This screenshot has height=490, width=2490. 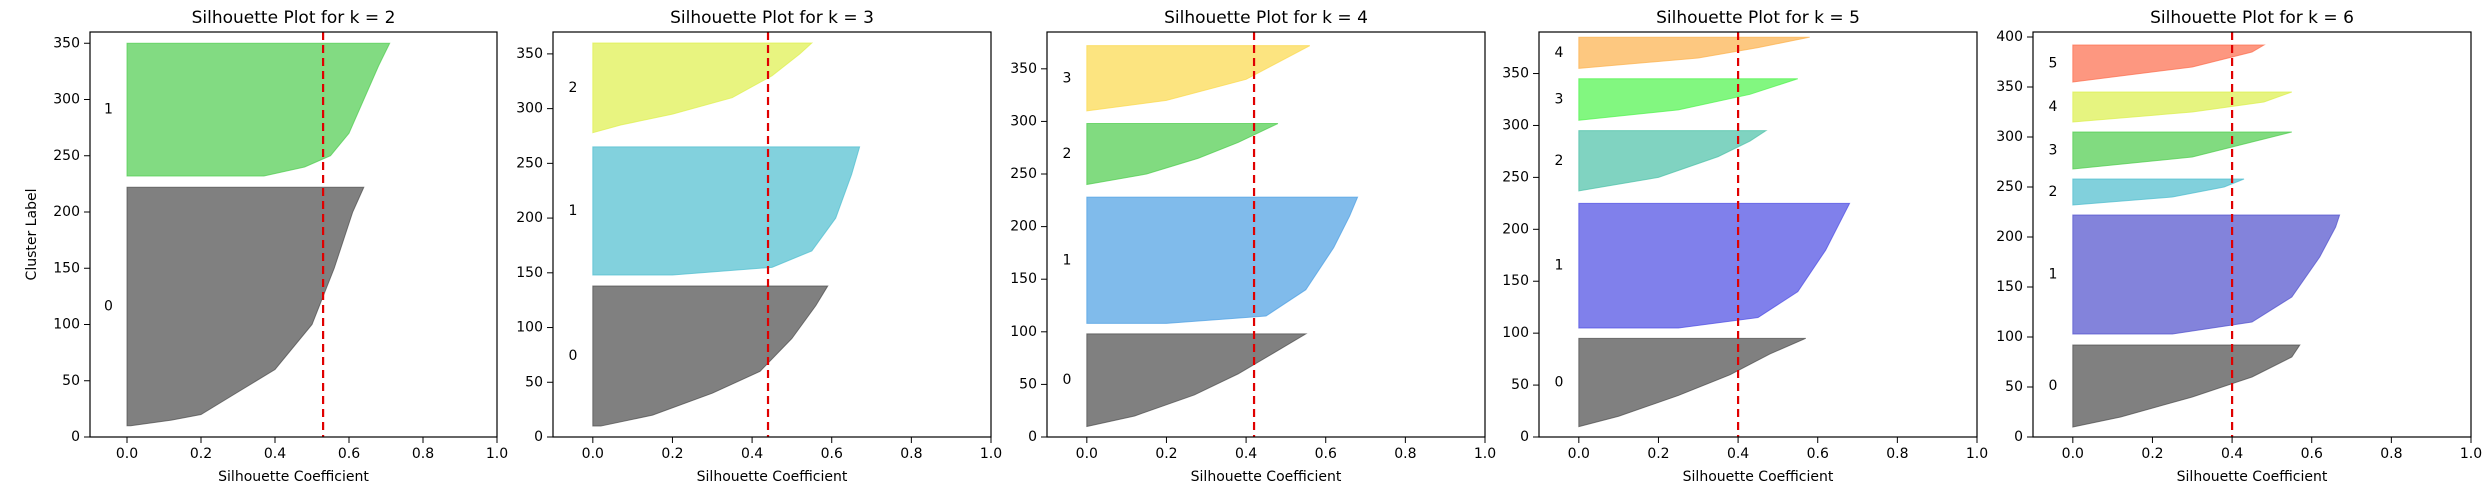 I want to click on cluster-label: 3, so click(x=1558, y=100).